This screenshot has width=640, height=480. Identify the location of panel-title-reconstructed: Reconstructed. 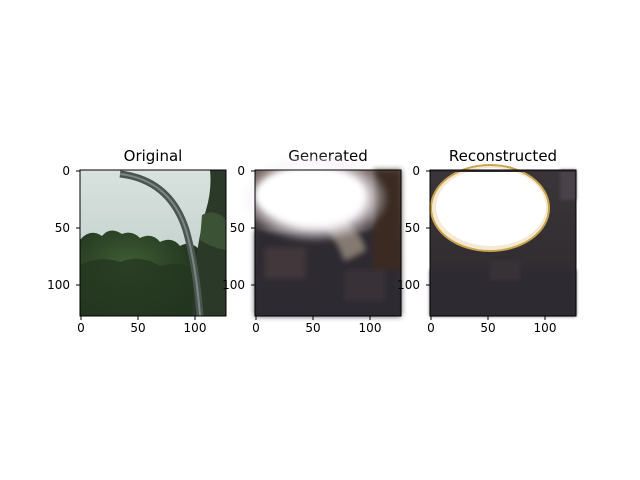
(503, 156).